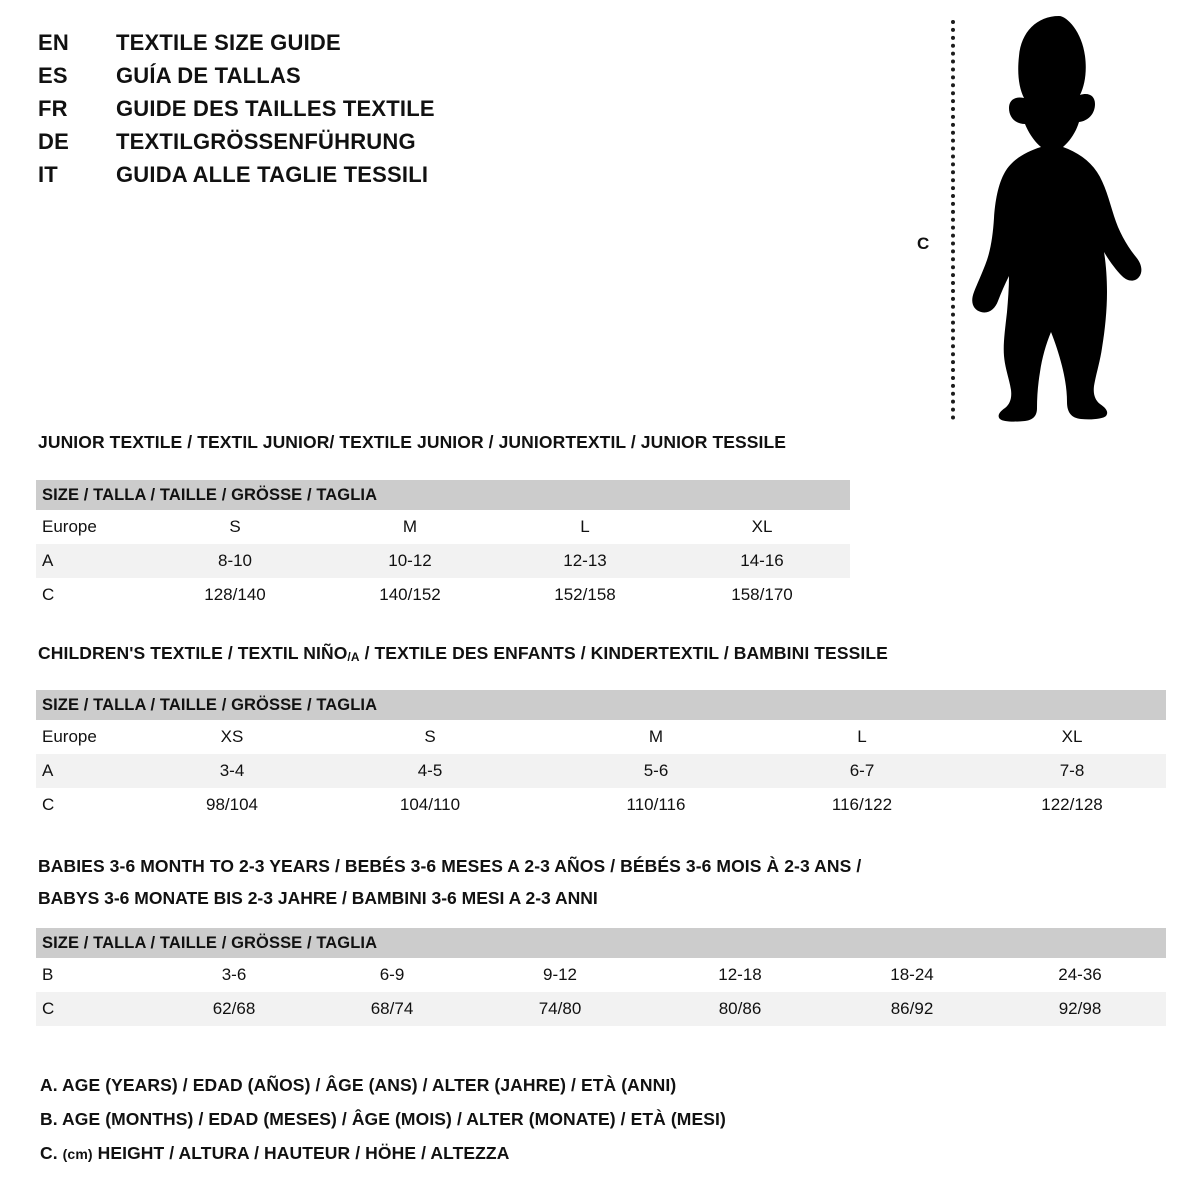 This screenshot has width=1200, height=1200. Describe the element at coordinates (912, 1008) in the screenshot. I see `babies-height-18-24: 86/92` at that location.